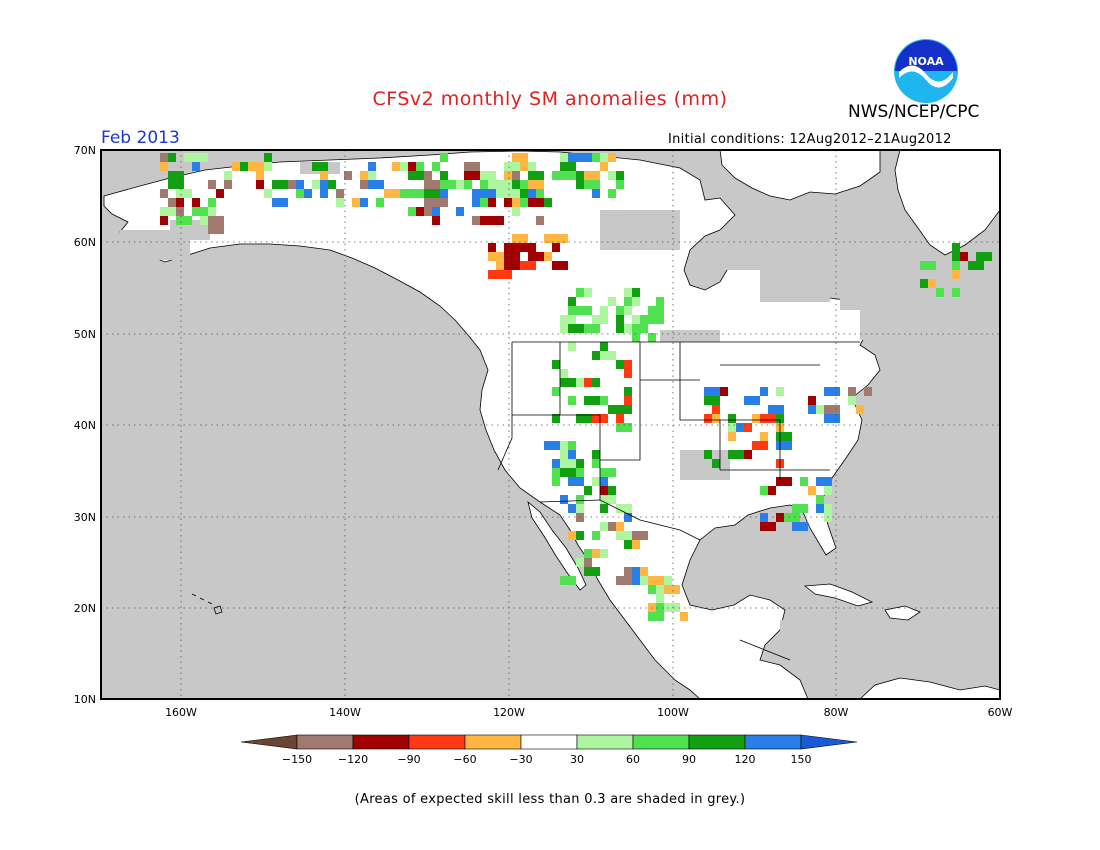 Image resolution: width=1100 pixels, height=850 pixels. I want to click on legend-tick-label: −90, so click(408, 759).